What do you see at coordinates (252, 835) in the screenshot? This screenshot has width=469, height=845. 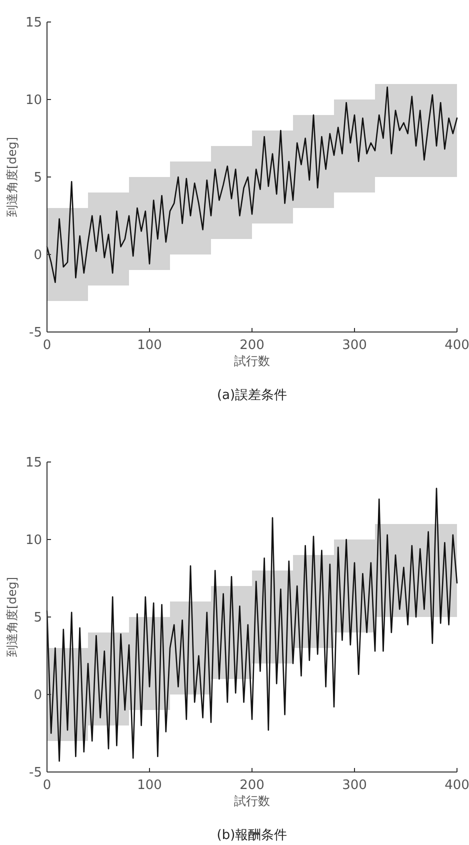 I see `text: (b)報酬条件` at bounding box center [252, 835].